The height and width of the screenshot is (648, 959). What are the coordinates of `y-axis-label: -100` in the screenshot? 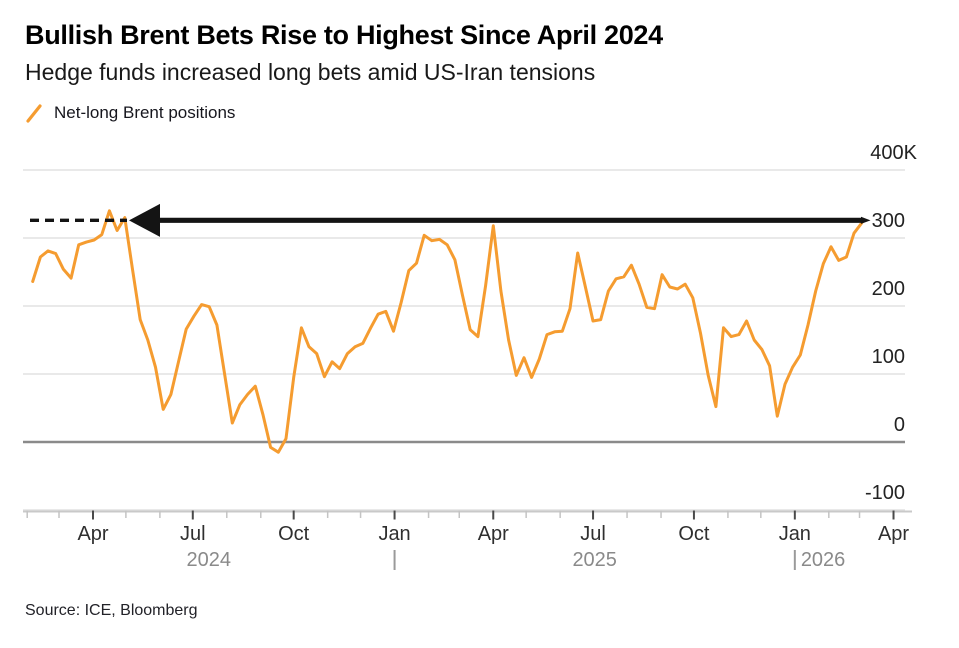 It's located at (885, 493).